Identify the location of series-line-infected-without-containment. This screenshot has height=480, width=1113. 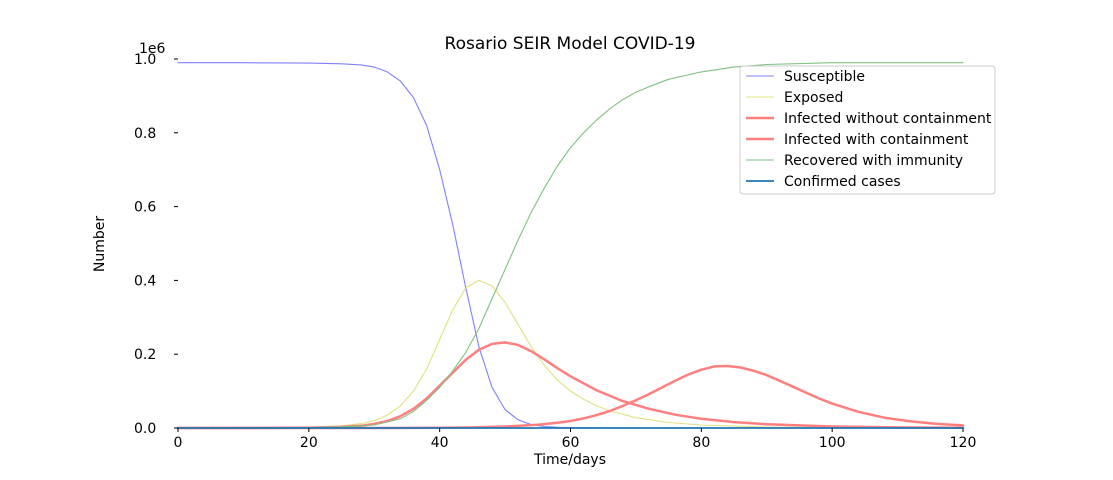
(570, 385).